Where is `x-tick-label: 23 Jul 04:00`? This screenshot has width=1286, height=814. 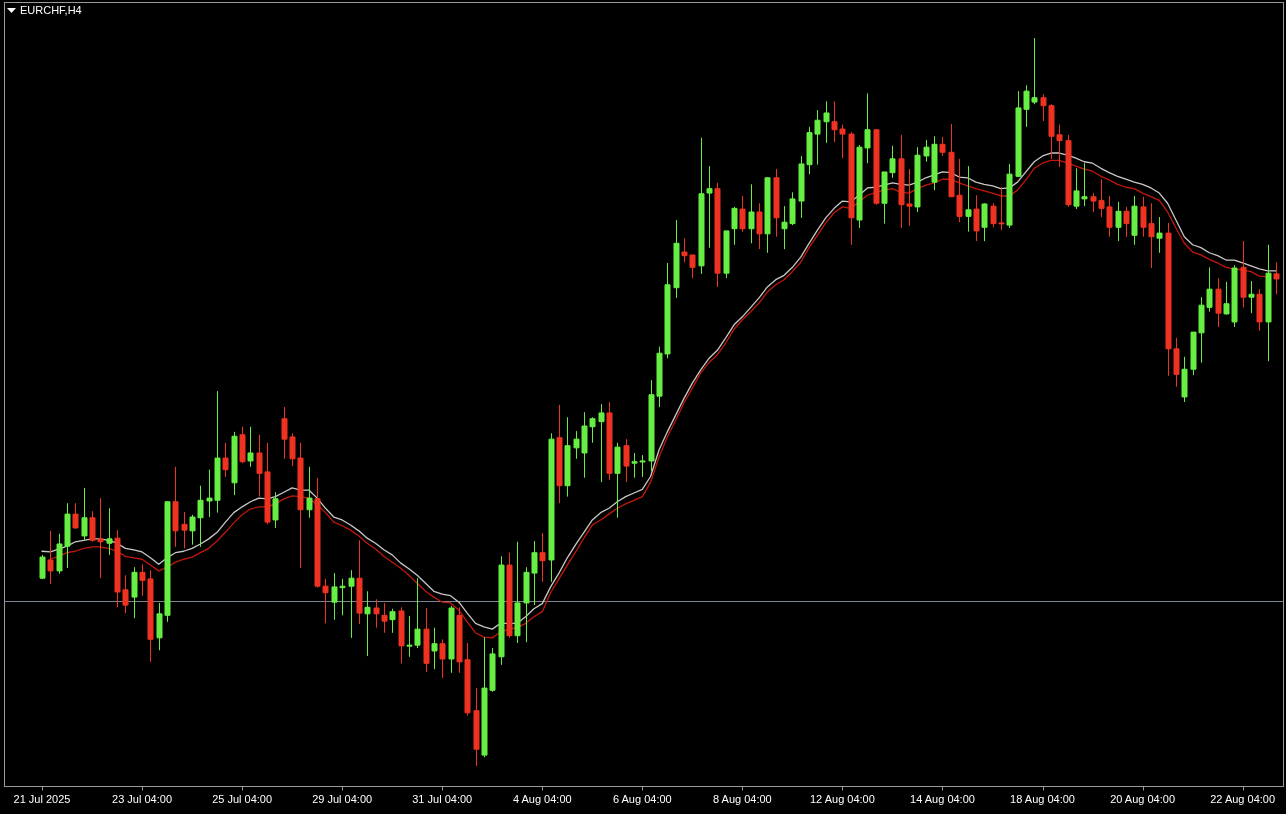 x-tick-label: 23 Jul 04:00 is located at coordinates (142, 799).